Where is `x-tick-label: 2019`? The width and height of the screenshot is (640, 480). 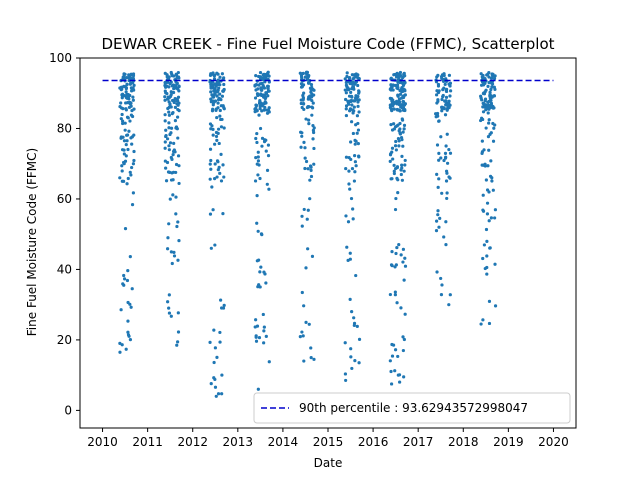 x-tick-label: 2019 is located at coordinates (508, 442).